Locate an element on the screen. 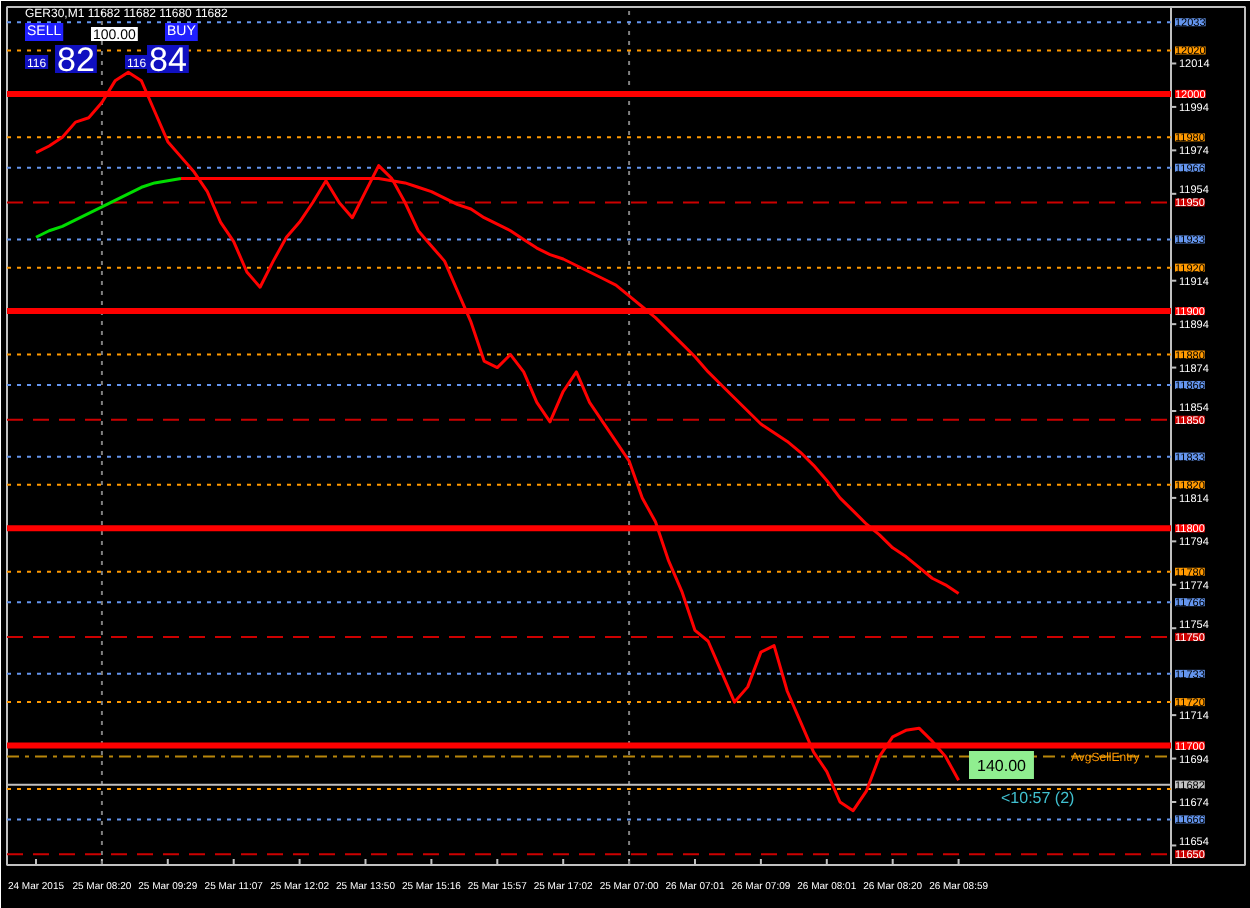 This screenshot has width=1250, height=908. text: 140.00 is located at coordinates (1002, 766).